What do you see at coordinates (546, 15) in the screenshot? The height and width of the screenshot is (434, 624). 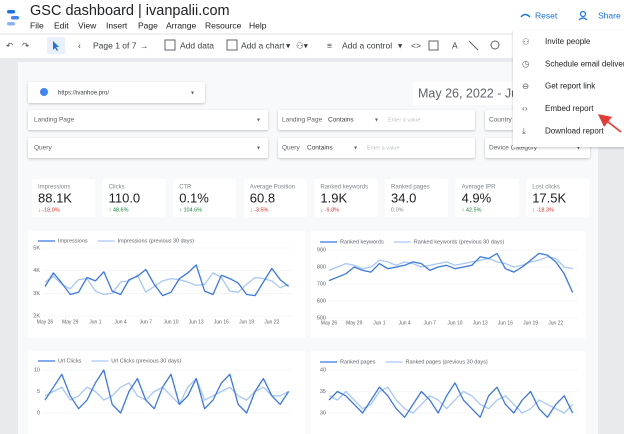 I see `reset-label: Reset` at bounding box center [546, 15].